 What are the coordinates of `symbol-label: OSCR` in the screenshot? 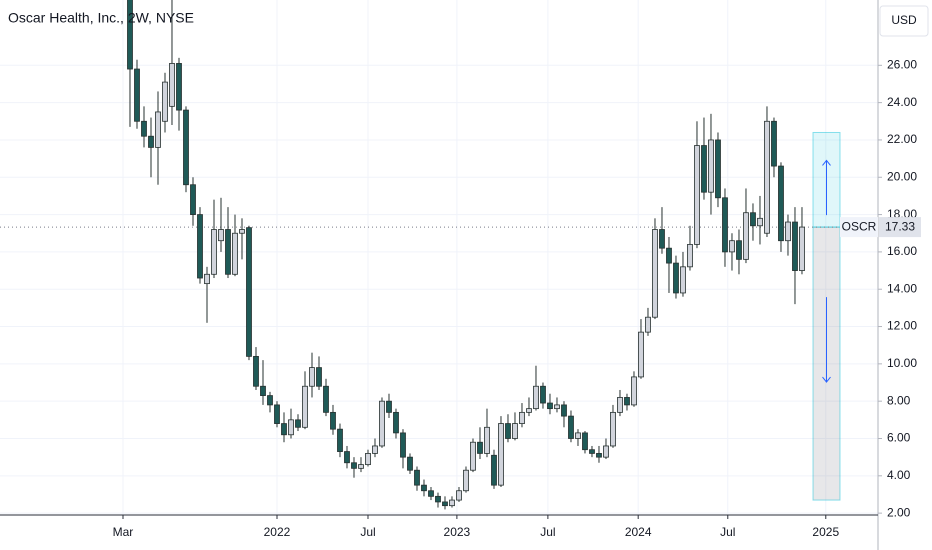 It's located at (859, 226).